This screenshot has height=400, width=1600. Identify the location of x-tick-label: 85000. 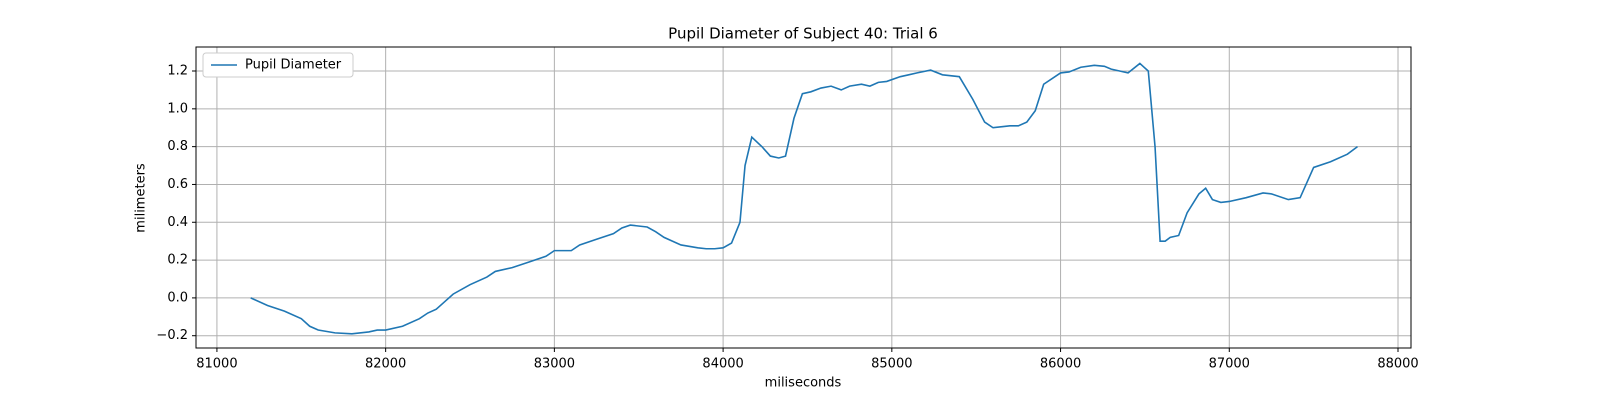
(891, 364).